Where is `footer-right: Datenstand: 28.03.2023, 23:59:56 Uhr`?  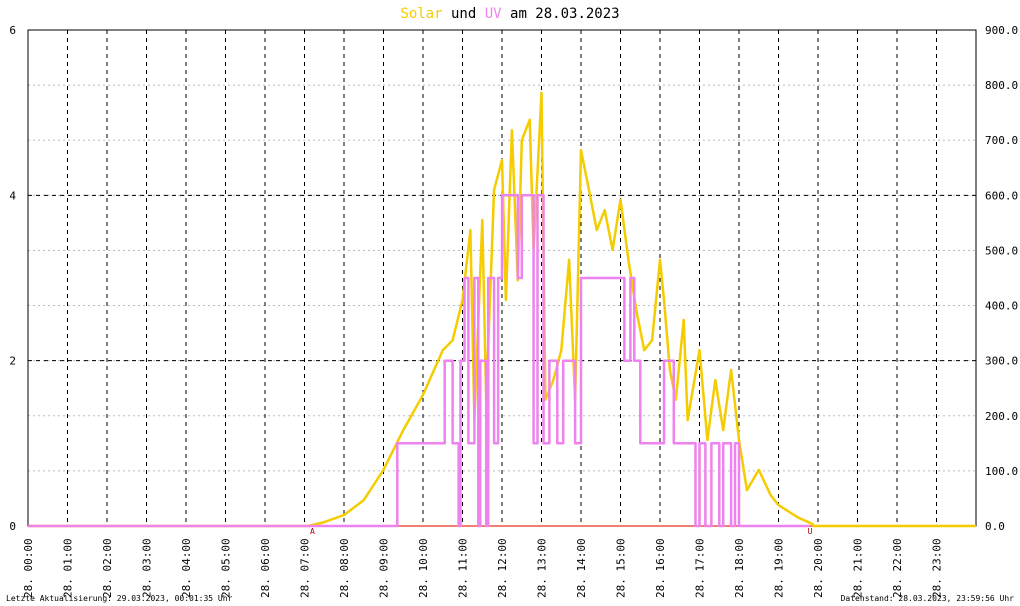
footer-right: Datenstand: 28.03.2023, 23:59:56 Uhr is located at coordinates (928, 598).